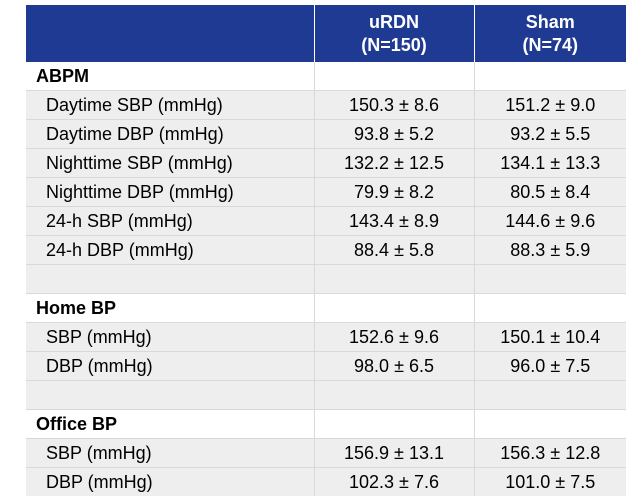  I want to click on table-row: DBP (mmHg) 98.0 ± 6.5 96.0 ± 7.5, so click(326, 366).